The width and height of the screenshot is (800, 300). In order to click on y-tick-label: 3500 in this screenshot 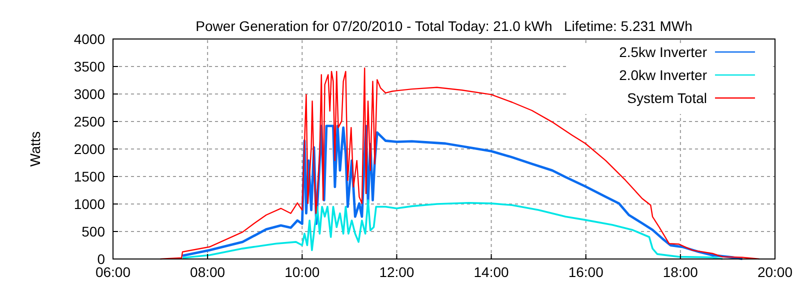, I will do `click(90, 66)`.